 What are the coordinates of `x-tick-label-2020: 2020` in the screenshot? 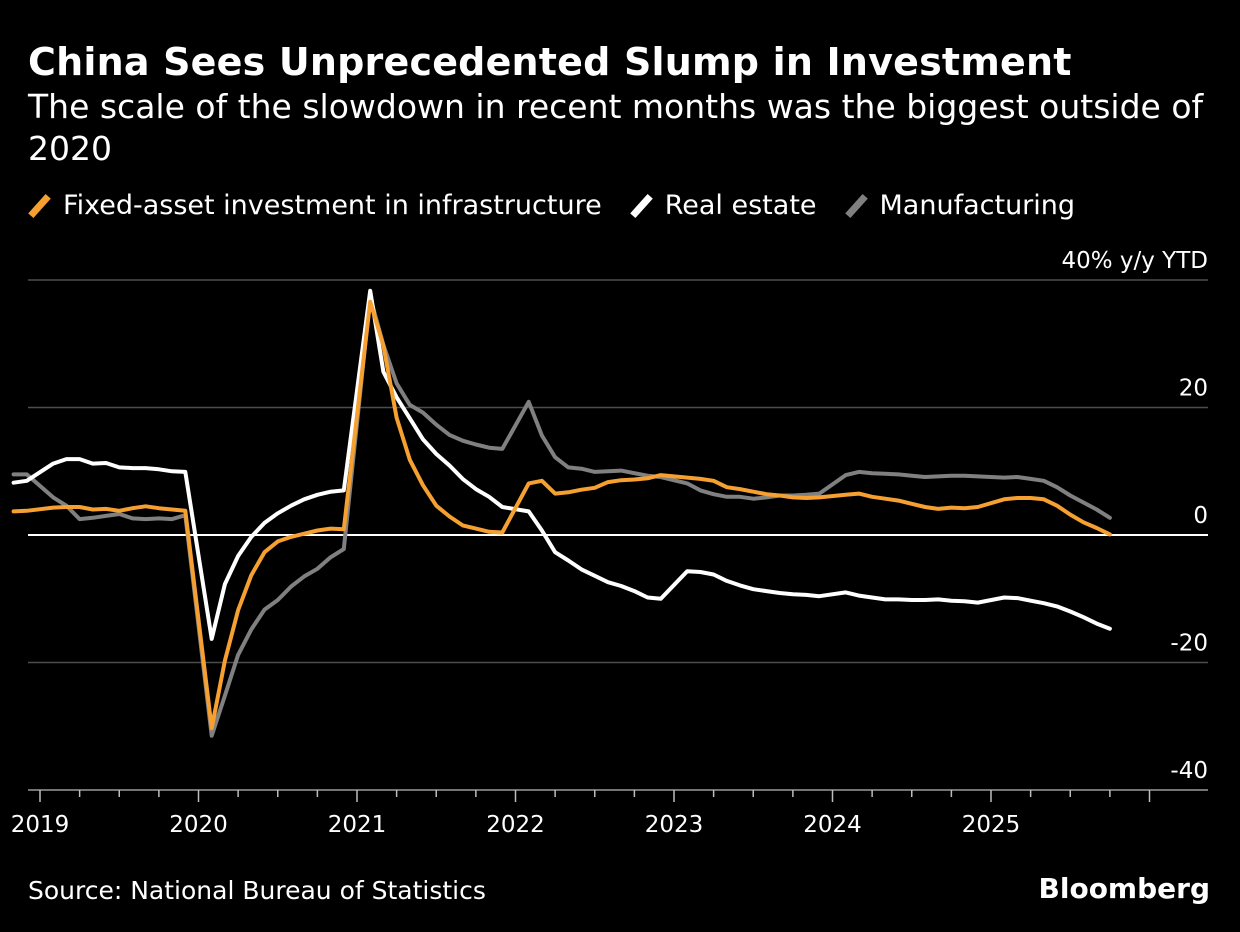 It's located at (198, 825).